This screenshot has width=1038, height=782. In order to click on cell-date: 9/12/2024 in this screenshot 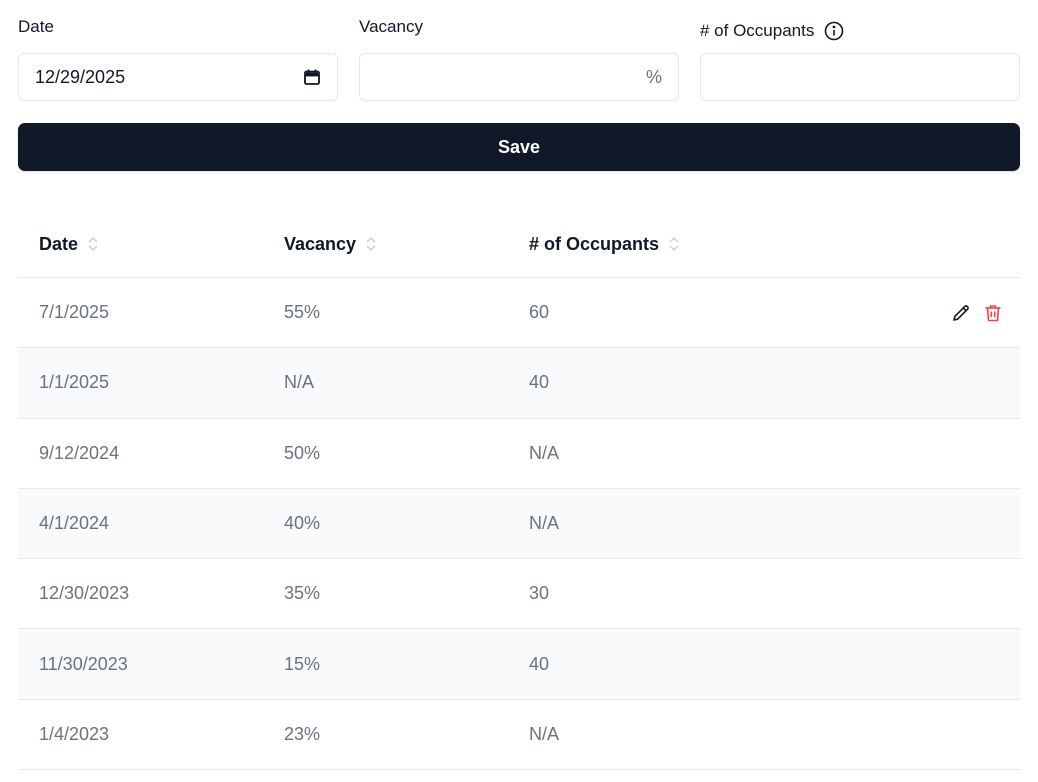, I will do `click(79, 452)`.